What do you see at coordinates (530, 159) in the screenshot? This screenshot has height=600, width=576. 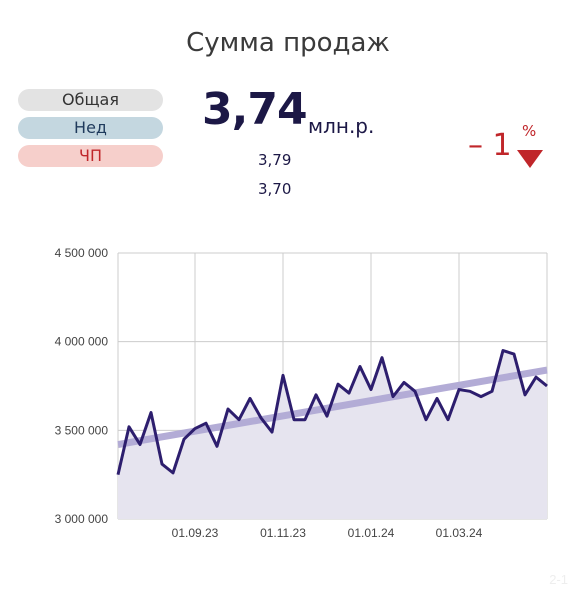 I see `down-arrow-icon` at bounding box center [530, 159].